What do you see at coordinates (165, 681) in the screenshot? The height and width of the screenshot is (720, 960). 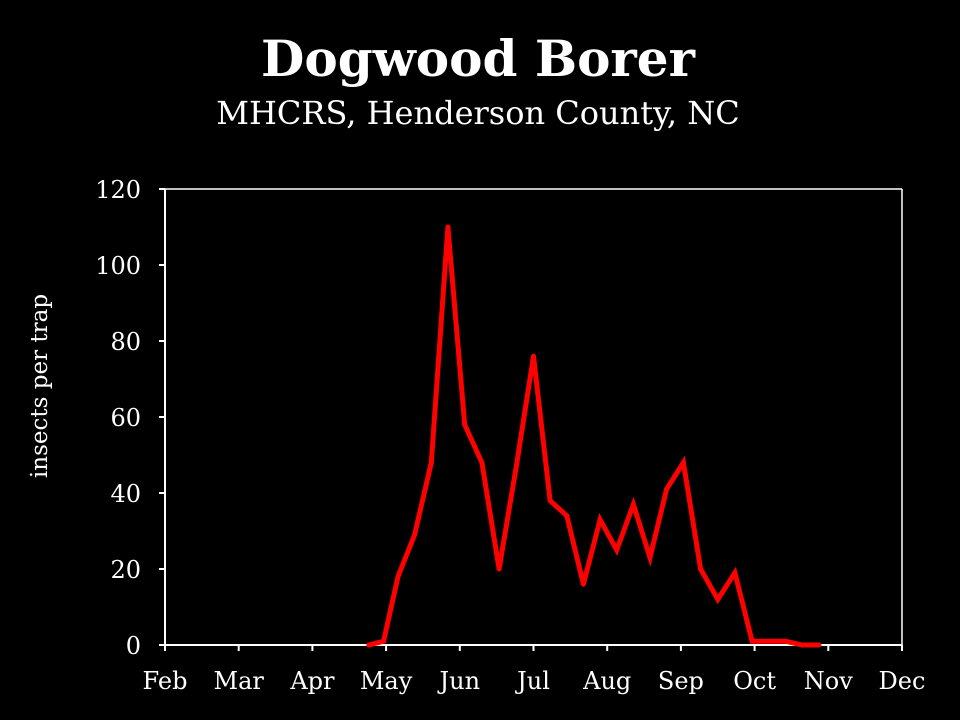 I see `x-tick-label: Feb` at bounding box center [165, 681].